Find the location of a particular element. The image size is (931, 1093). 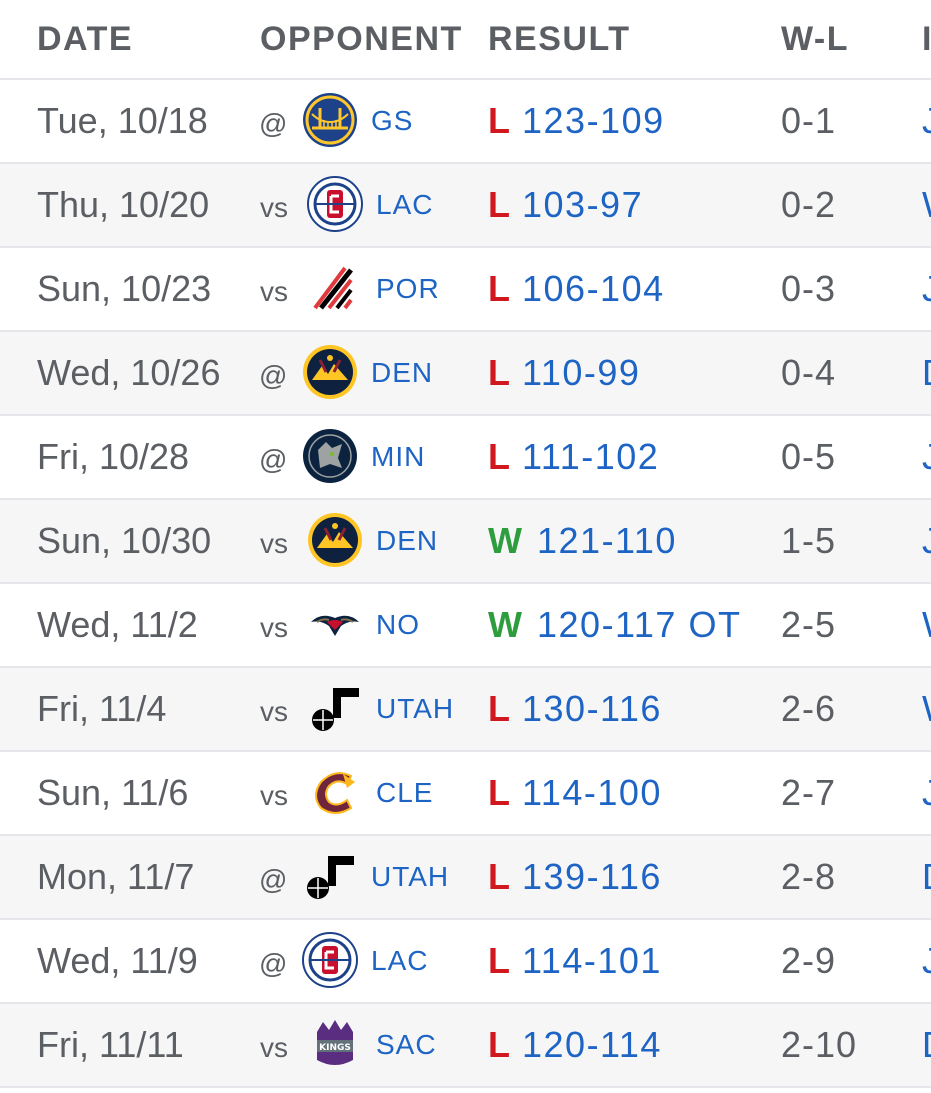

opponent-link: CLE is located at coordinates (405, 792).